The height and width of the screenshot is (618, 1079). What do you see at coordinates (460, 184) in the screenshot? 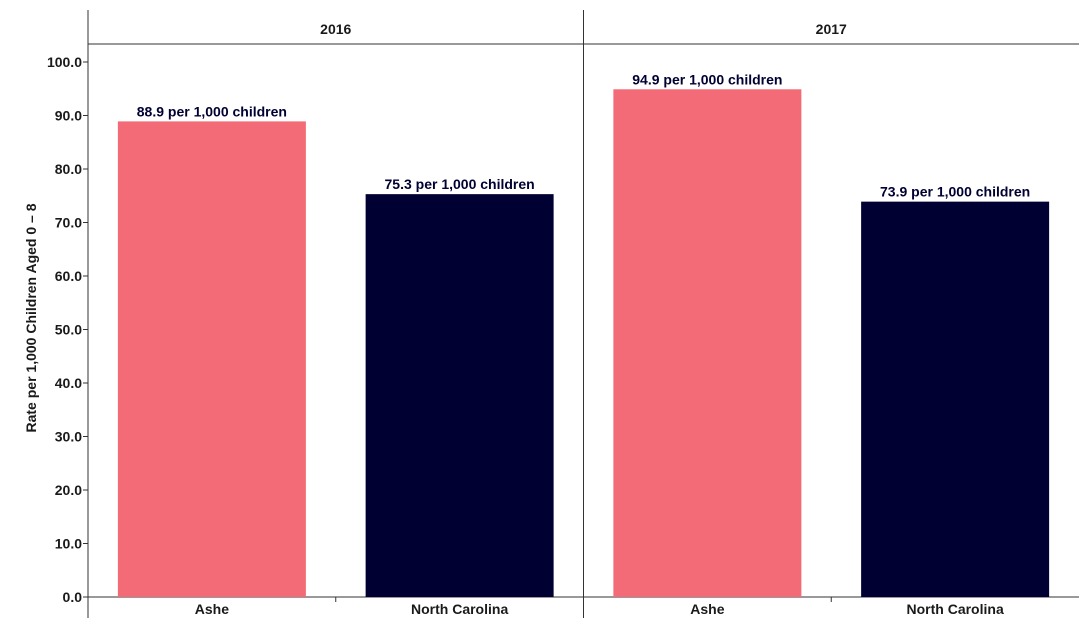
I see `data-label: 75.3 per 1,000 children` at bounding box center [460, 184].